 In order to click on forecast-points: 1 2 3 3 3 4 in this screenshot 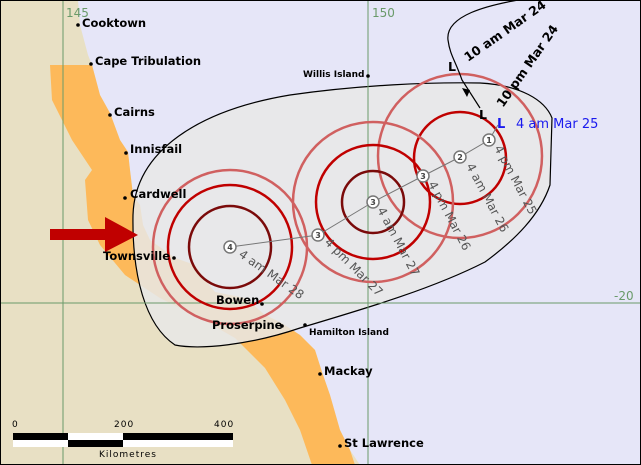, I will do `click(359, 193)`.